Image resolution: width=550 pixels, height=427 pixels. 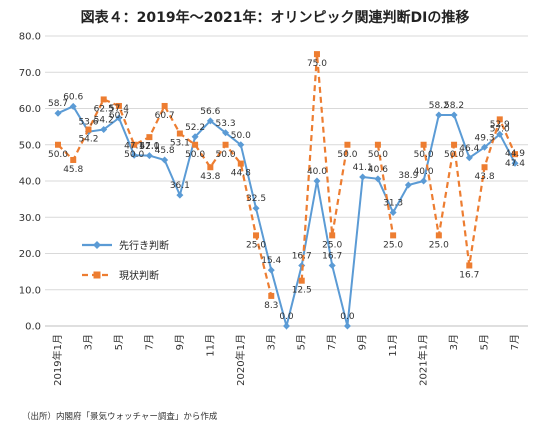 What do you see at coordinates (500, 125) in the screenshot?
I see `data-label: 52.9` at bounding box center [500, 125].